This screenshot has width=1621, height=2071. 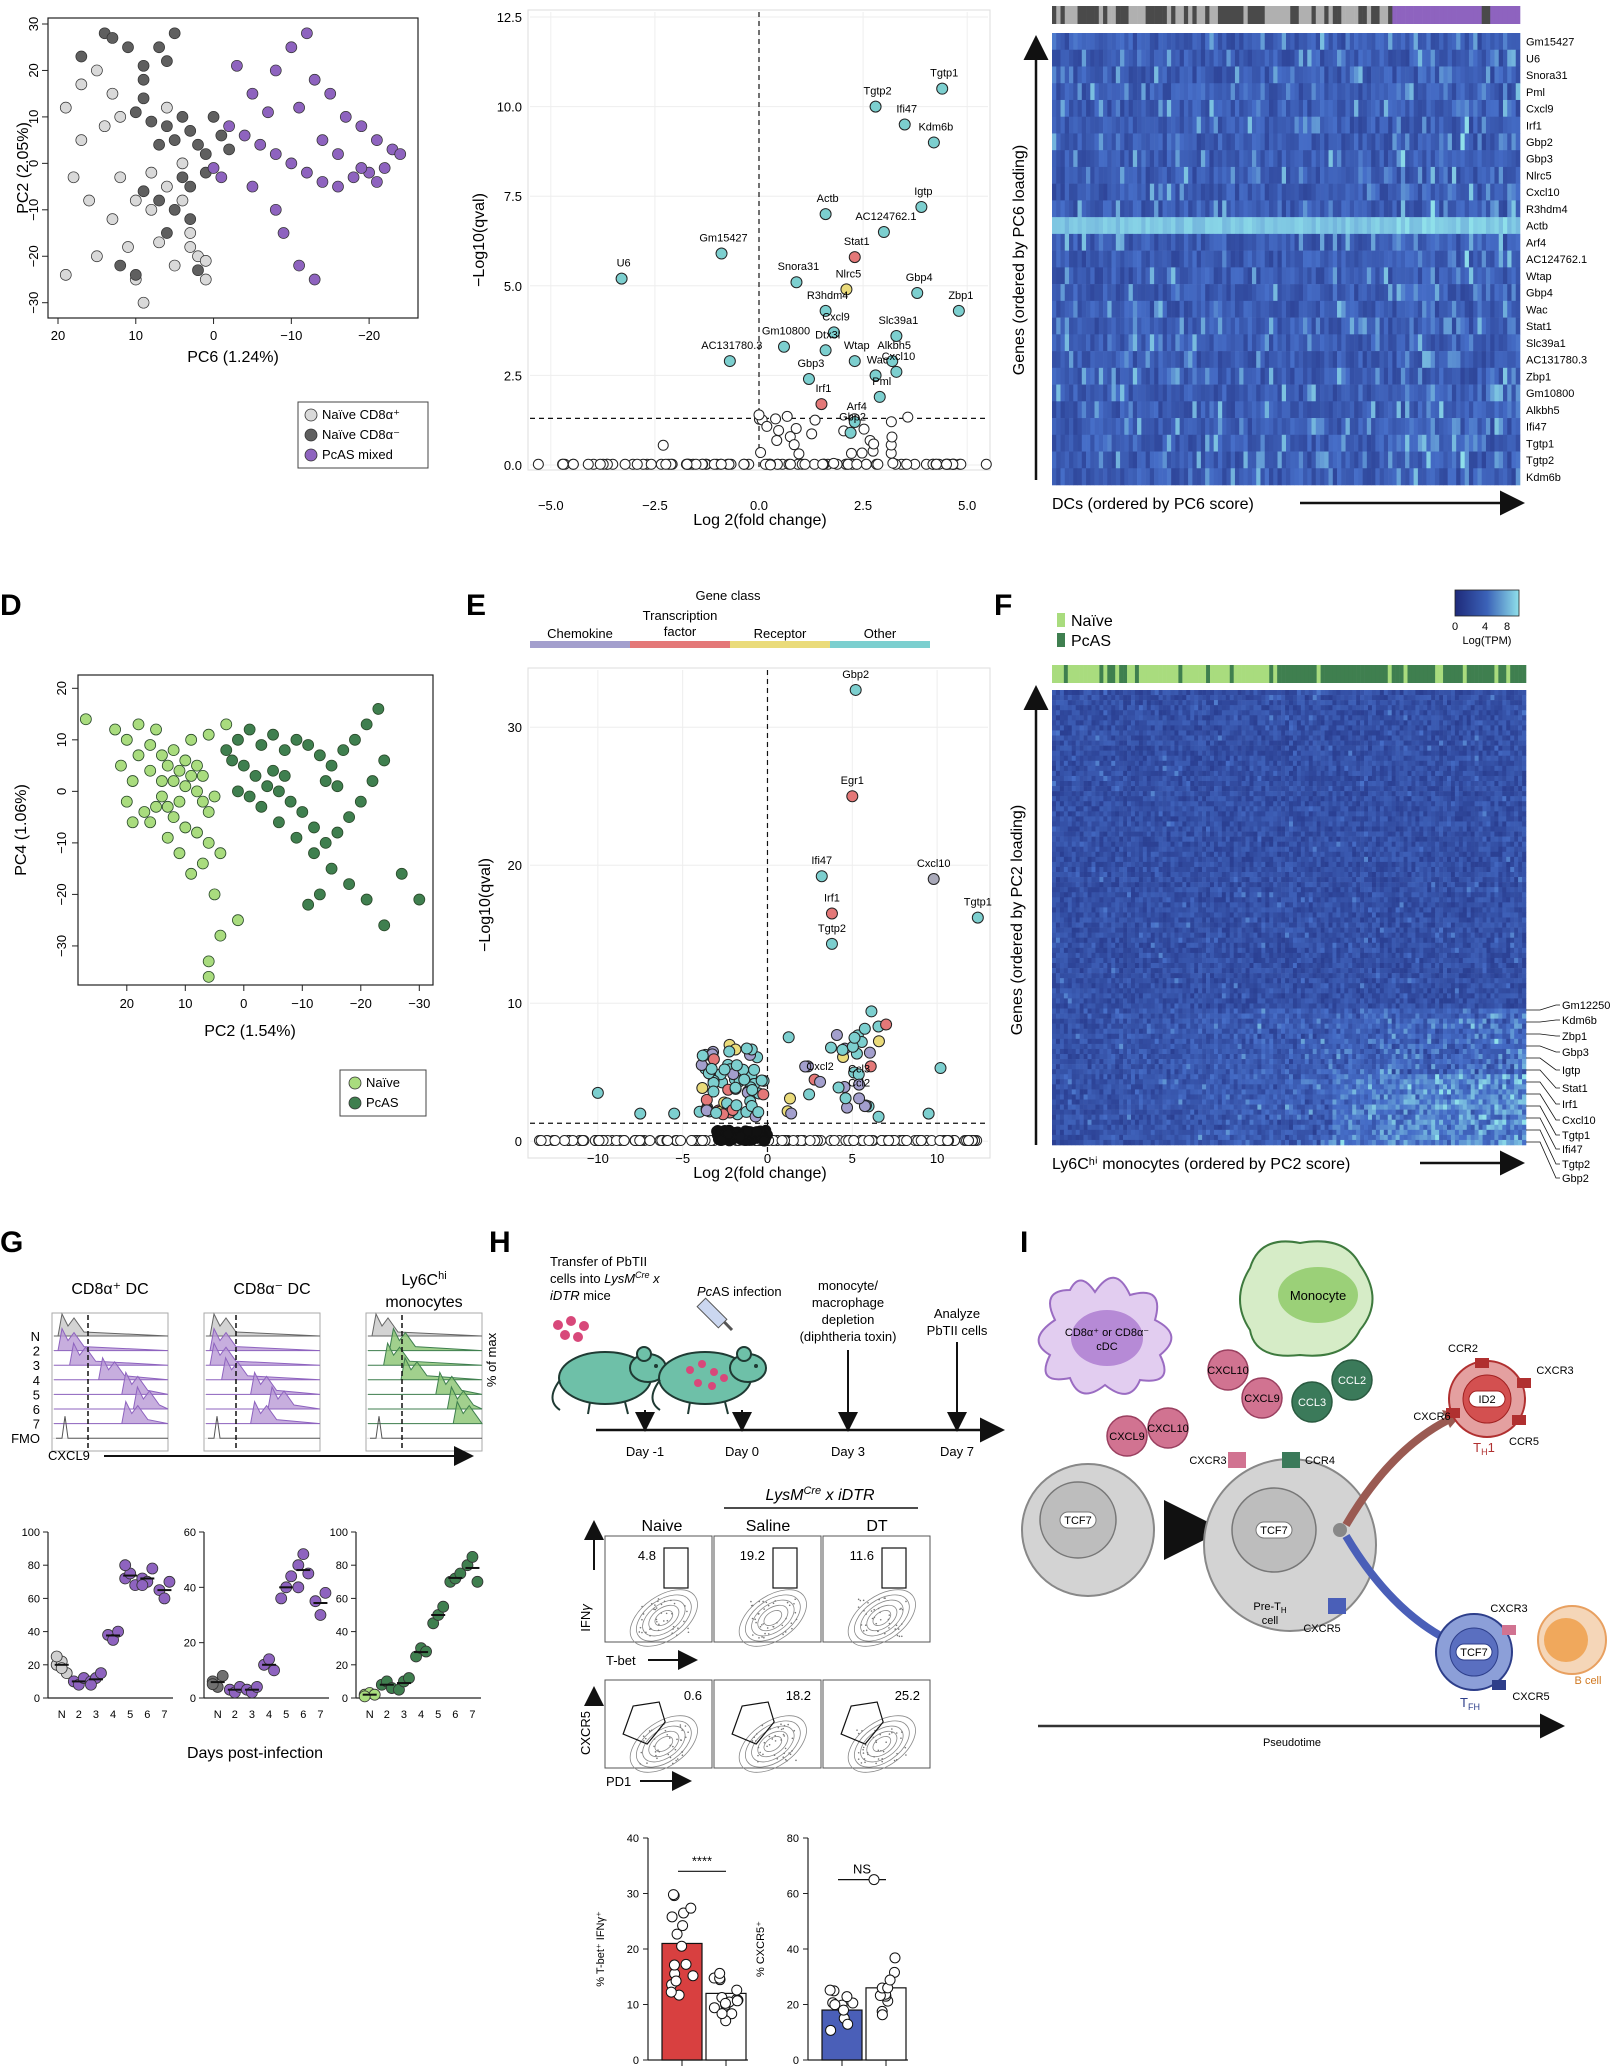 What do you see at coordinates (757, 505) in the screenshot?
I see `panel-b-x-ticks: −5.0 −2.5 0.0 2.5 5.0` at bounding box center [757, 505].